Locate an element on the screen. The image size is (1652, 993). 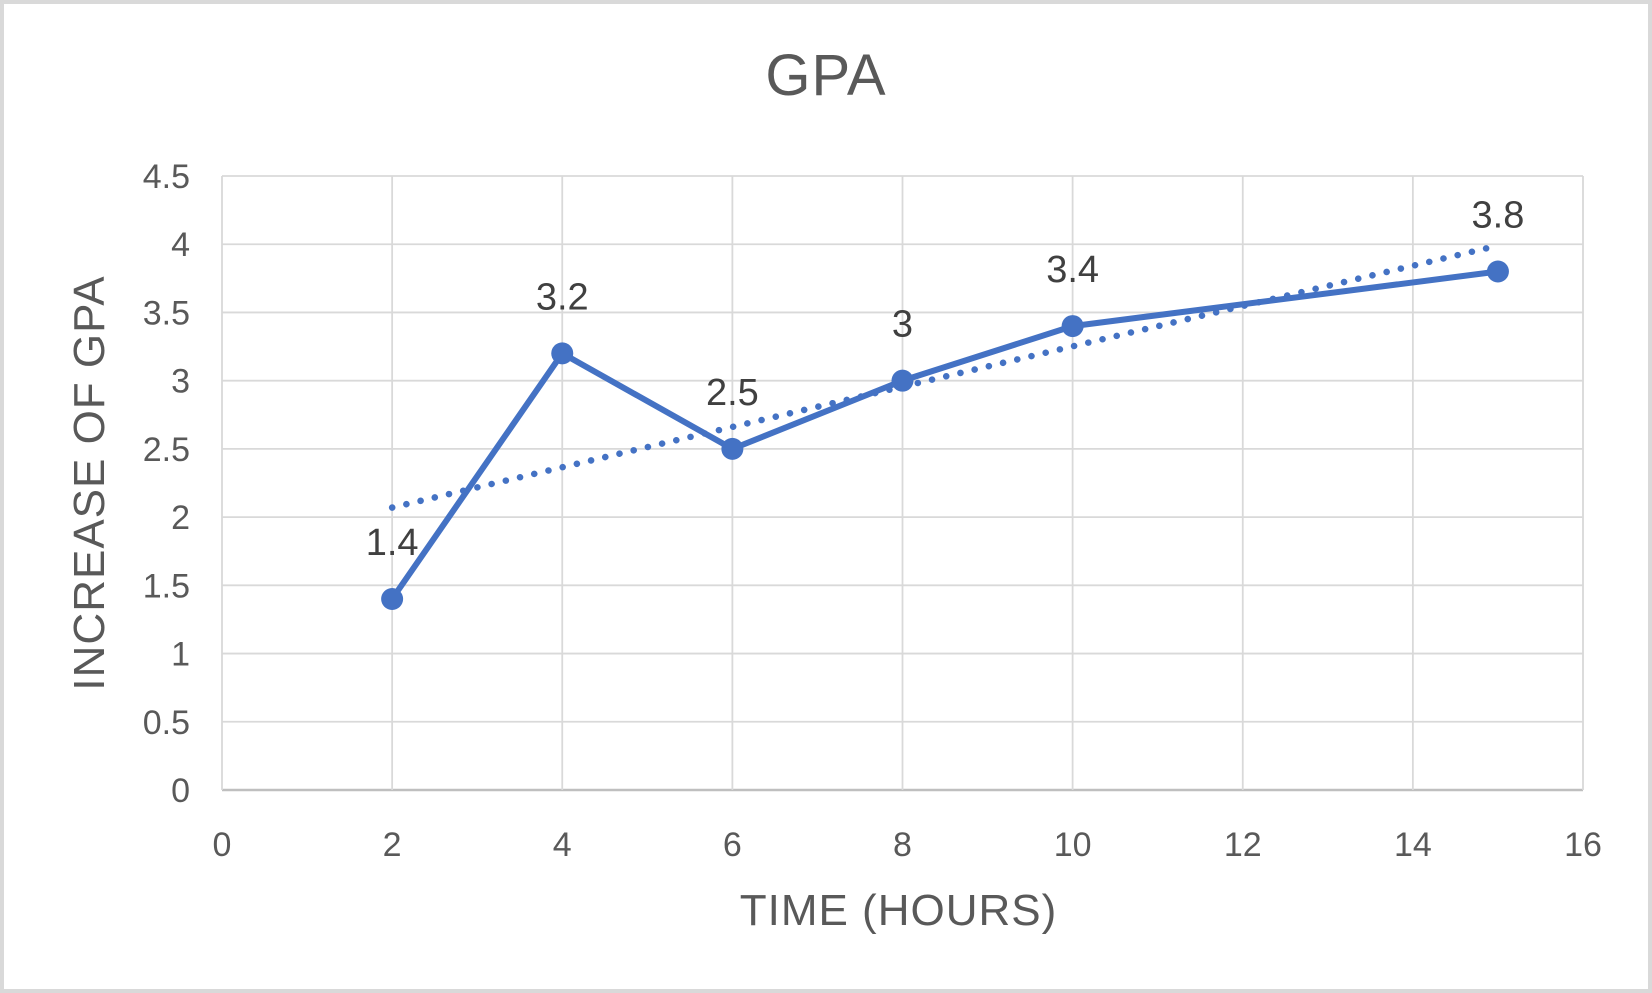
chart-title: GPA is located at coordinates (826, 75).